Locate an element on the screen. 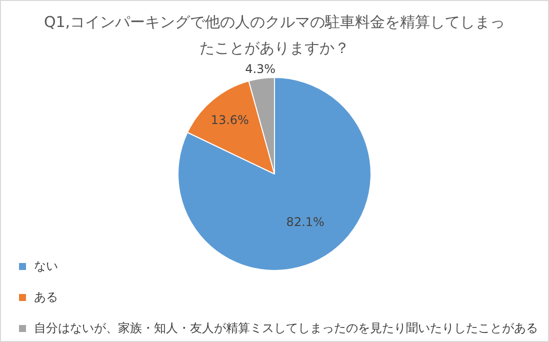 The height and width of the screenshot is (342, 549). legend-label: ある is located at coordinates (46, 297).